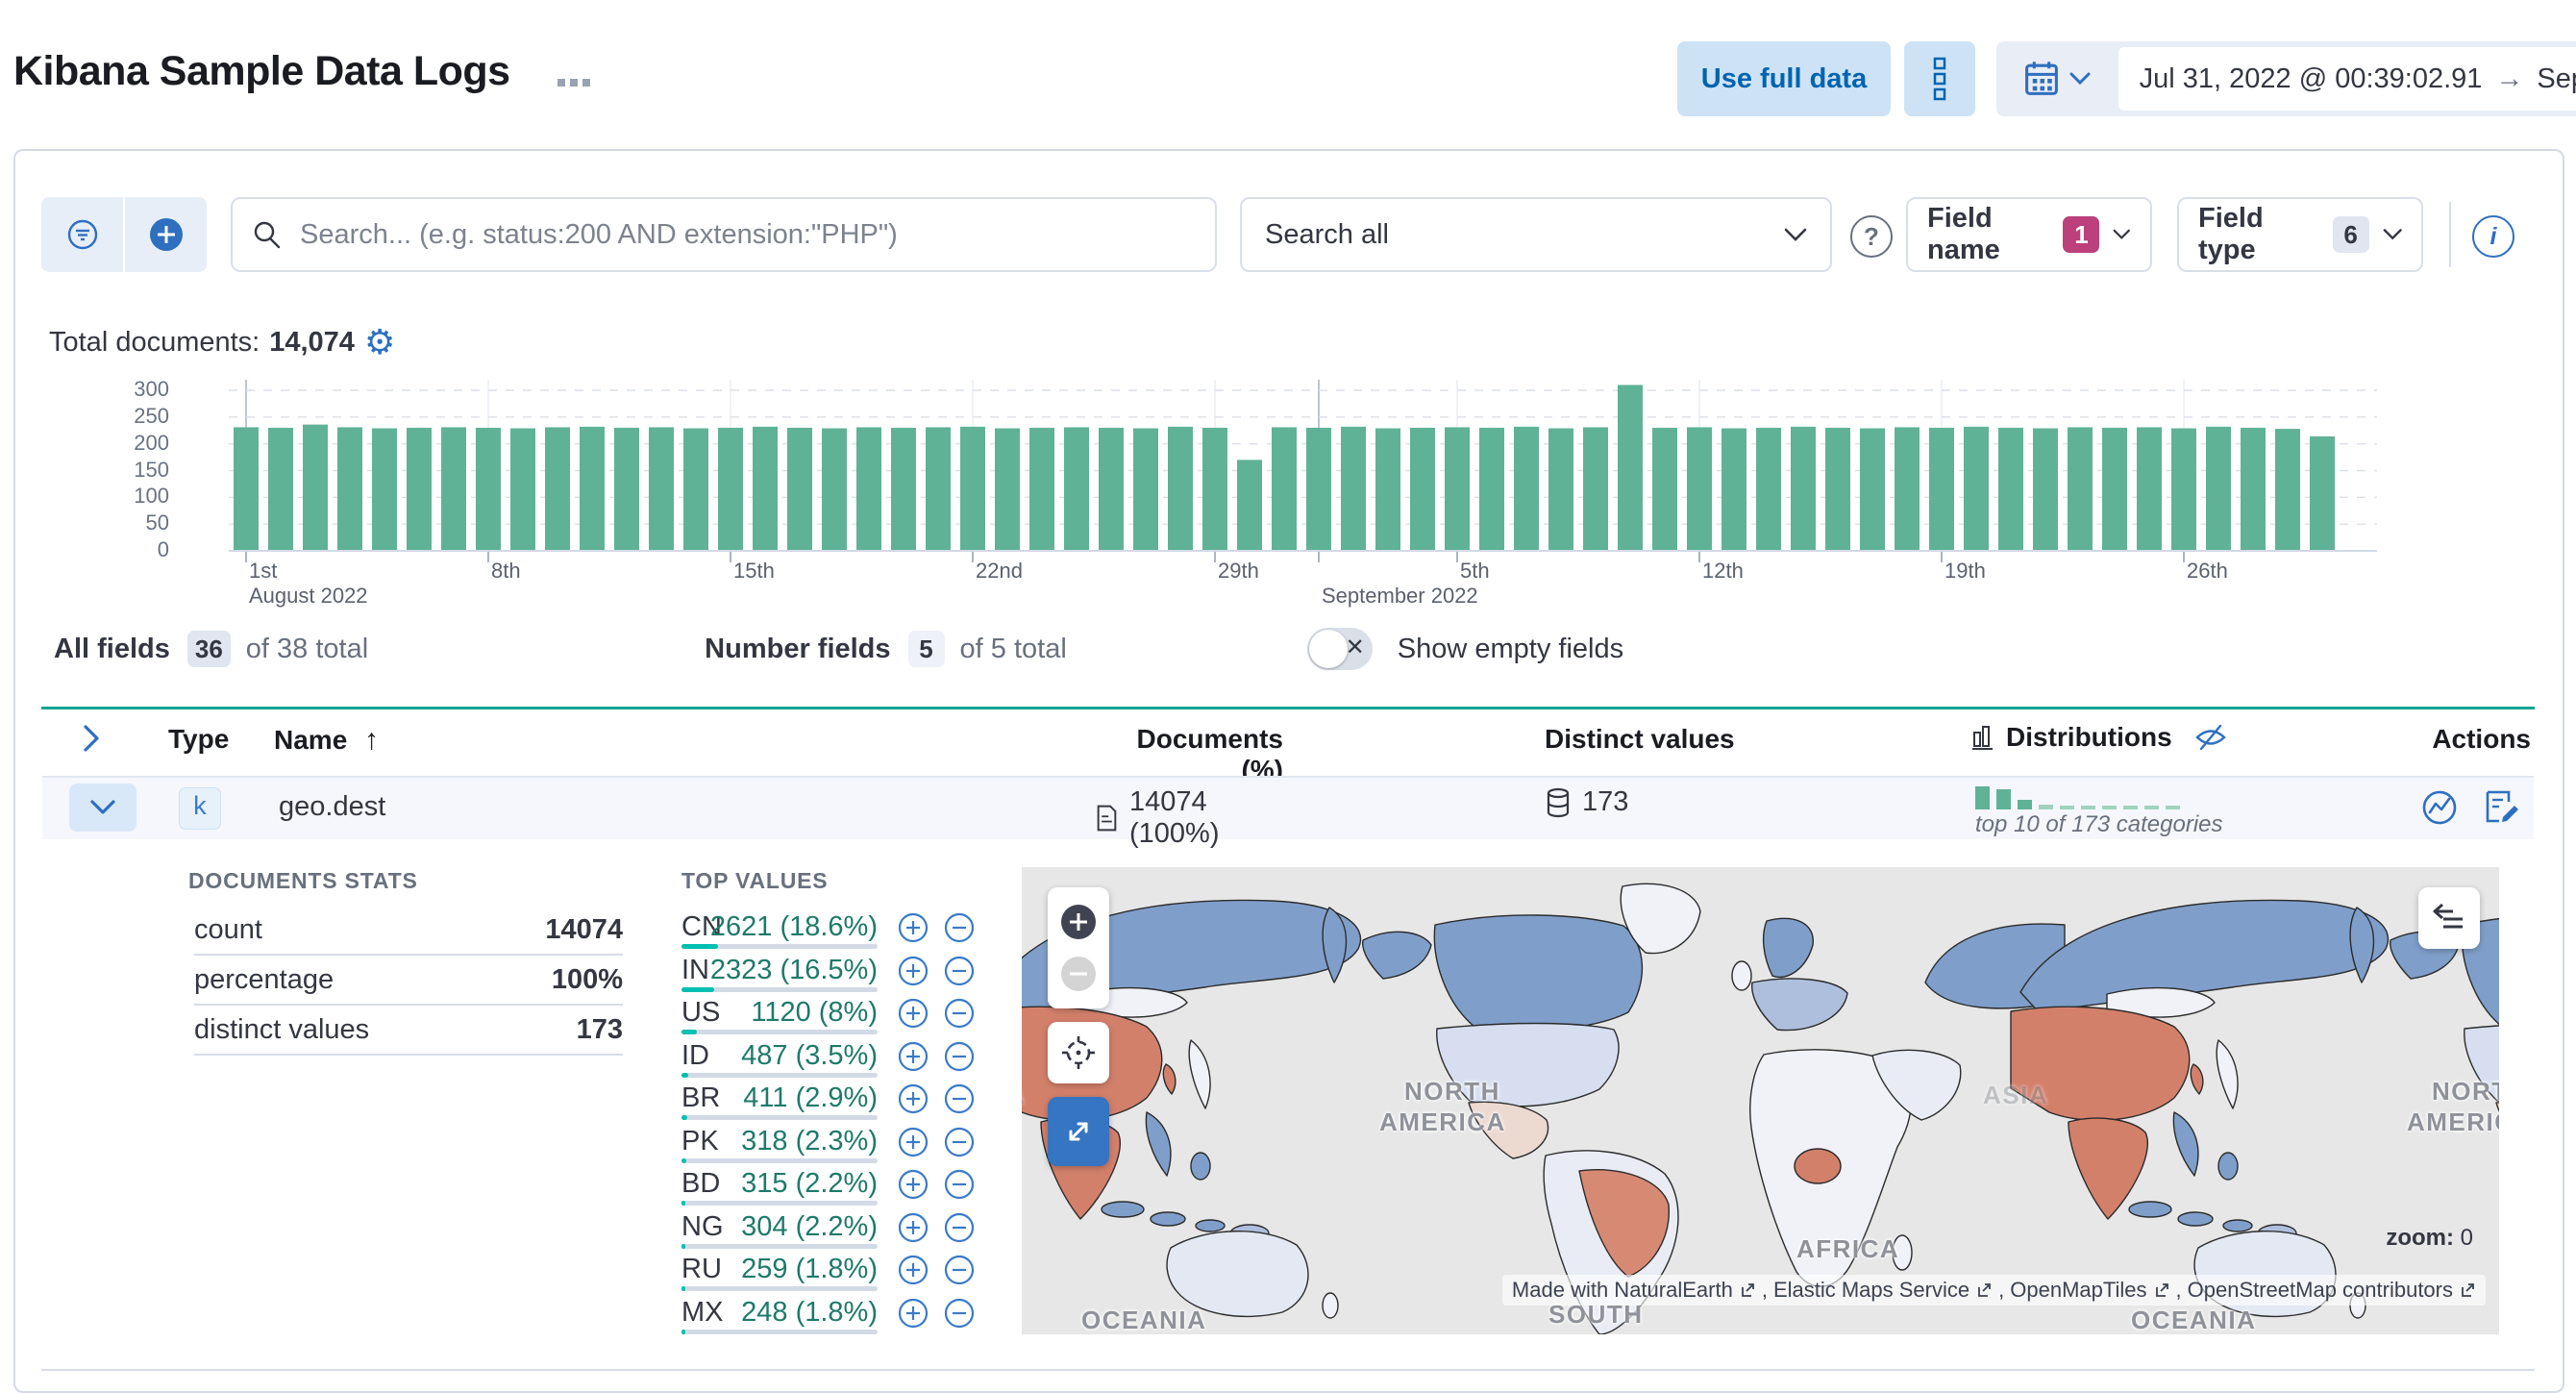  I want to click on search-scope-select: Search all, so click(1536, 234).